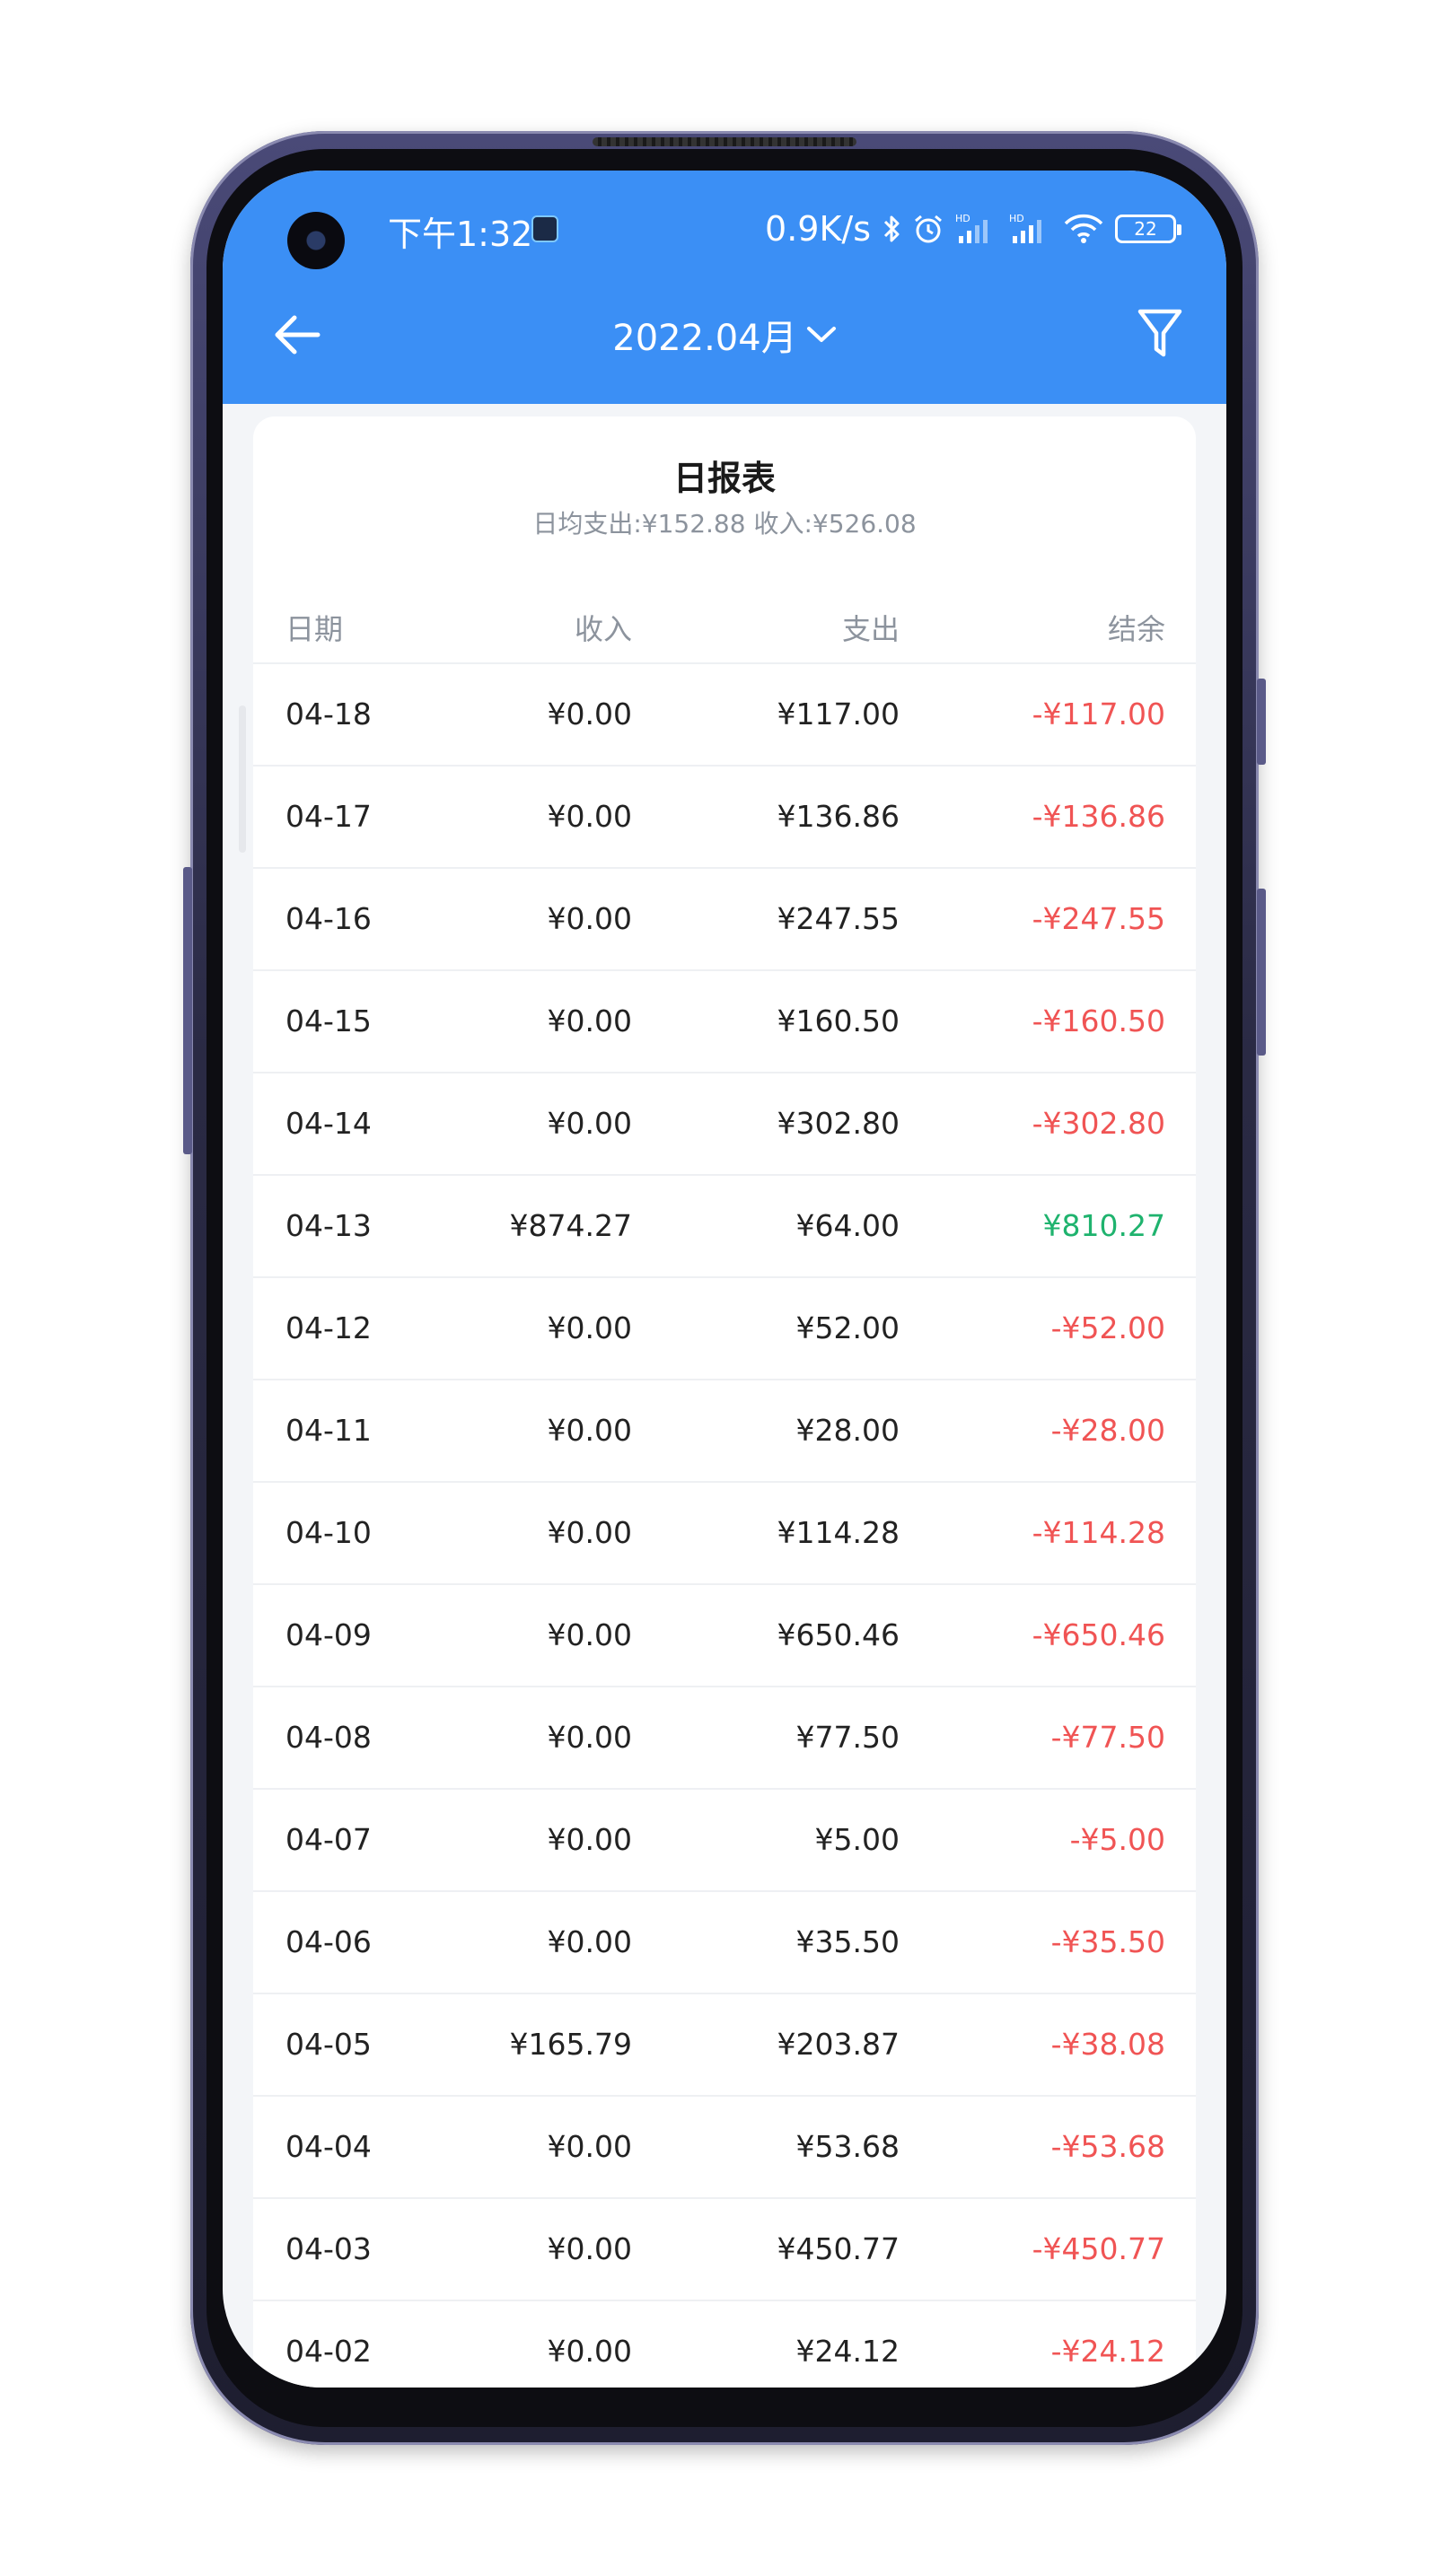 The image size is (1449, 2576). Describe the element at coordinates (570, 2044) in the screenshot. I see `row-income: ¥165.79` at that location.